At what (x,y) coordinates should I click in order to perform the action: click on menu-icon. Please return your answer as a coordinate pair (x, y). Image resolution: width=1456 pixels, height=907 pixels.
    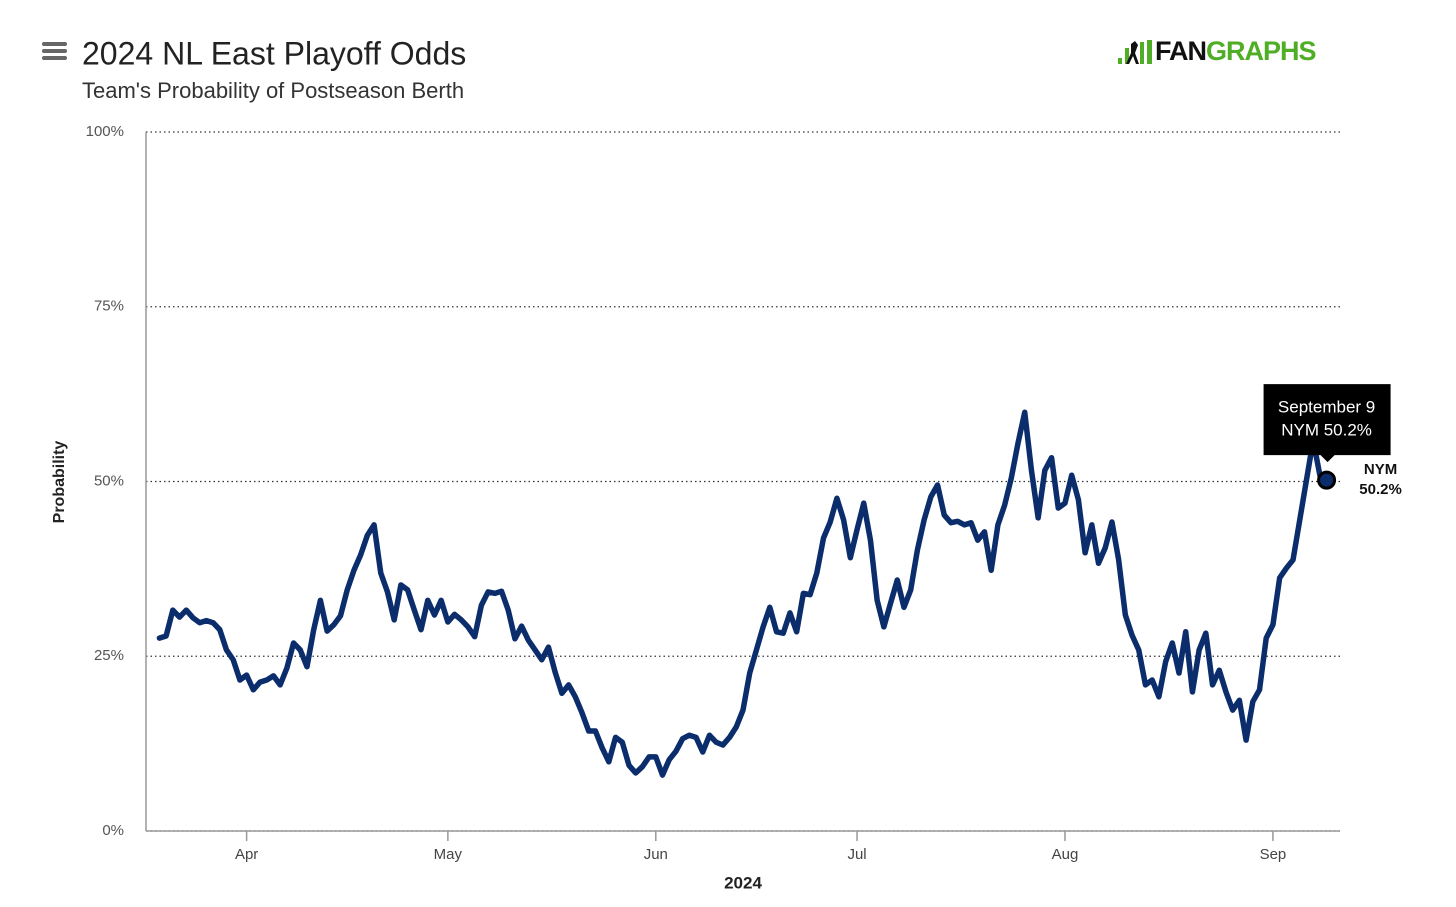
    Looking at the image, I should click on (54, 51).